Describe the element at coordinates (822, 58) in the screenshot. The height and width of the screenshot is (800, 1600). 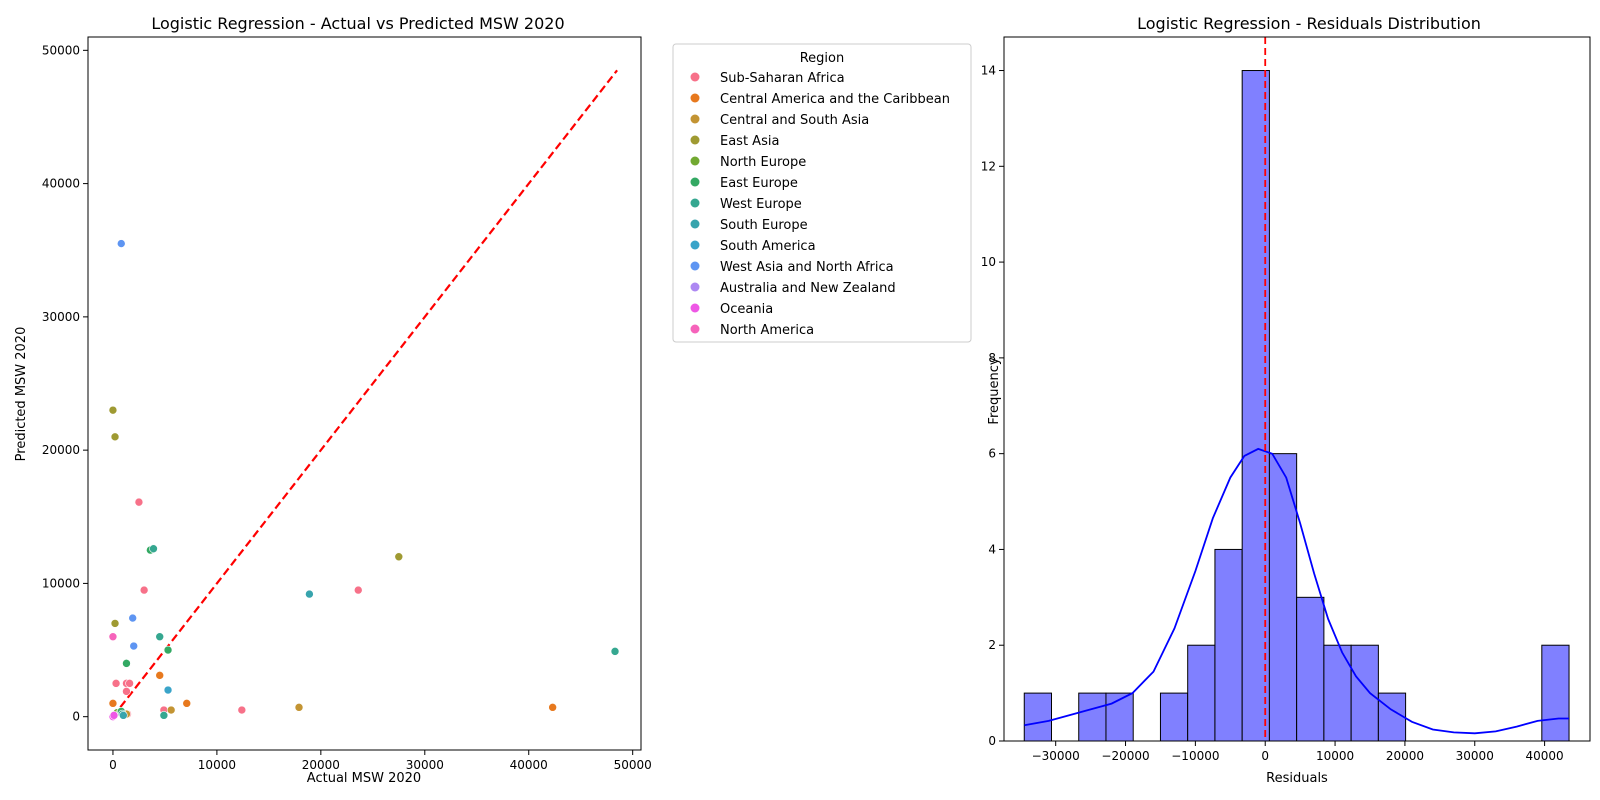
I see `legend-title: Region` at that location.